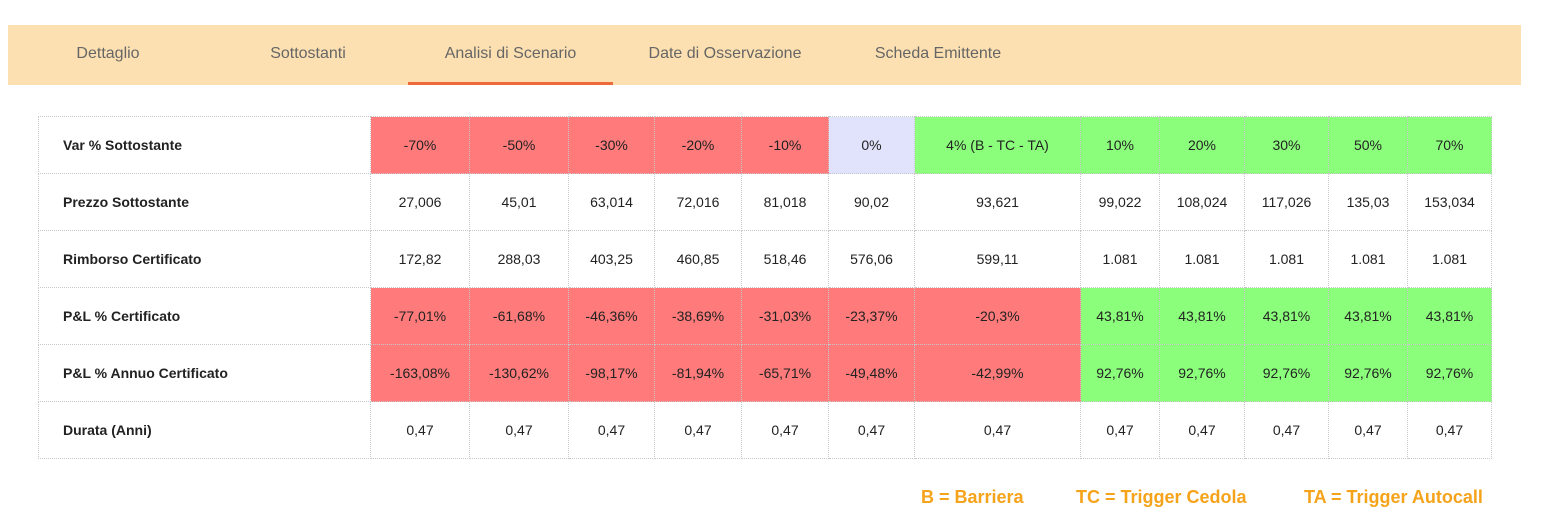  I want to click on table-cell: 599,11, so click(997, 259).